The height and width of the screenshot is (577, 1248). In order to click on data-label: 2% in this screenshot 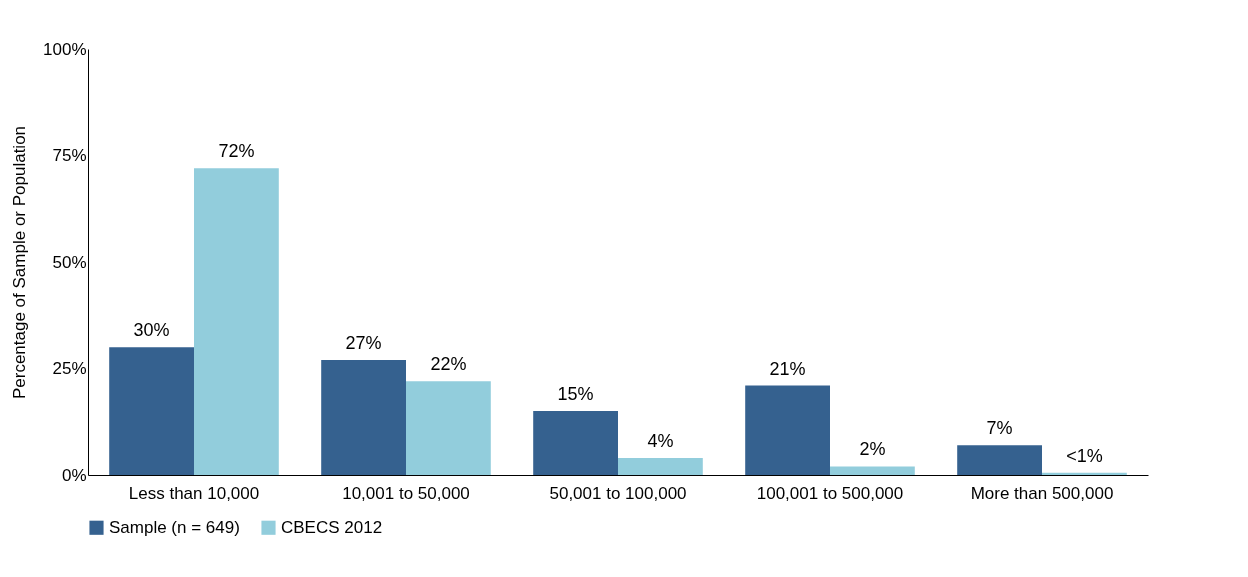, I will do `click(872, 449)`.